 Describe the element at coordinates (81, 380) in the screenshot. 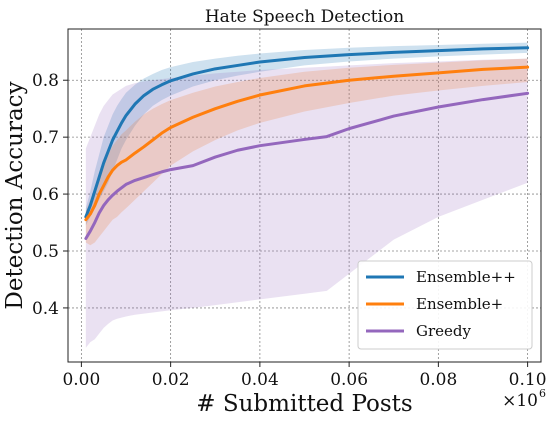

I see `x-tick-label-0: 0.00` at that location.